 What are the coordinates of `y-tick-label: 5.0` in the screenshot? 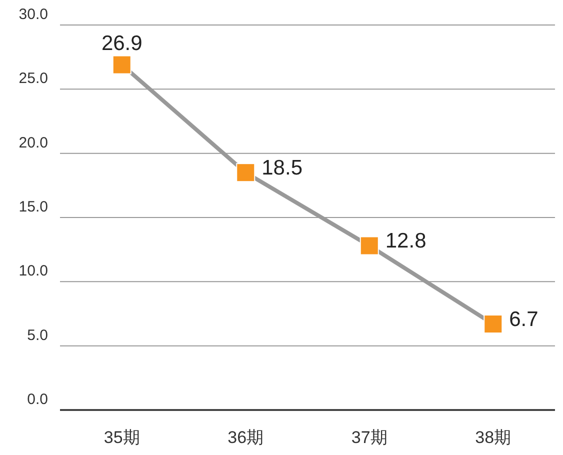 It's located at (37, 335).